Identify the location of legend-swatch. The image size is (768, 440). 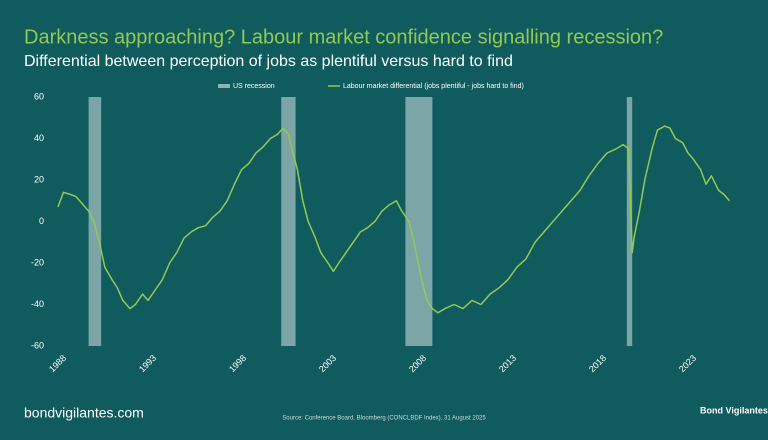
(224, 86).